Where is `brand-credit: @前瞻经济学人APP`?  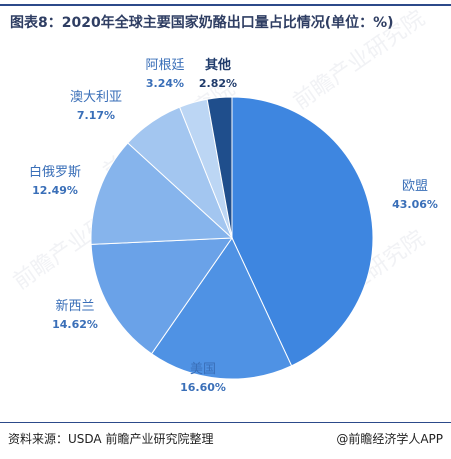
brand-credit: @前瞻经济学人APP is located at coordinates (389, 438).